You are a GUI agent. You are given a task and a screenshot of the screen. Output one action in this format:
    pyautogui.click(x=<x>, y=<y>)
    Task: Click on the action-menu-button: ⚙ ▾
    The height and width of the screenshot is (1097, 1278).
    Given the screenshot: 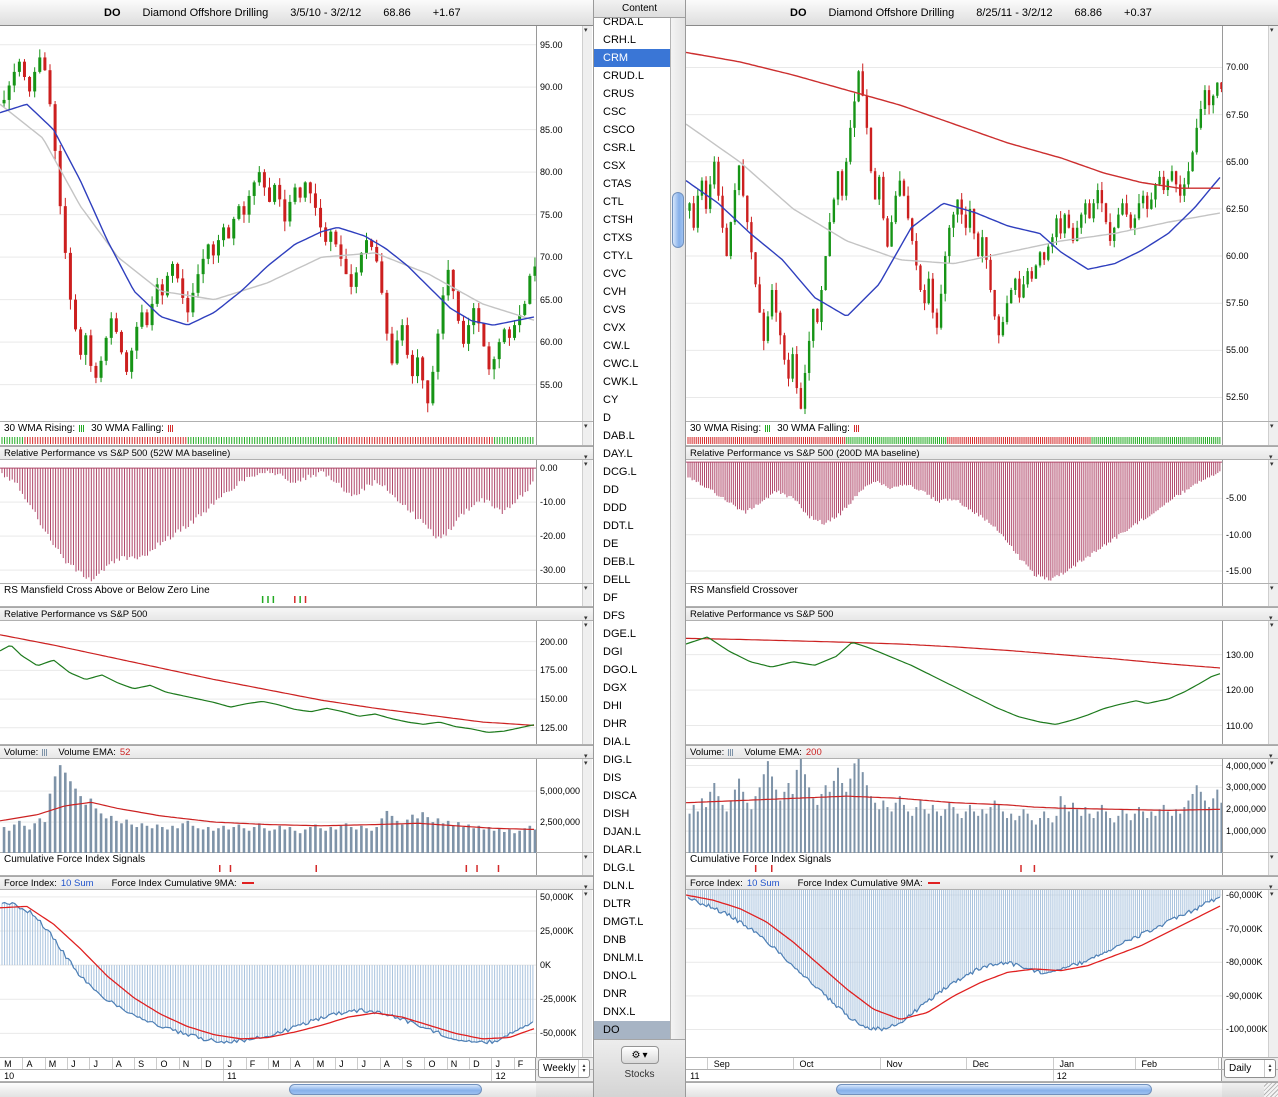 What is the action you would take?
    pyautogui.click(x=639, y=1055)
    